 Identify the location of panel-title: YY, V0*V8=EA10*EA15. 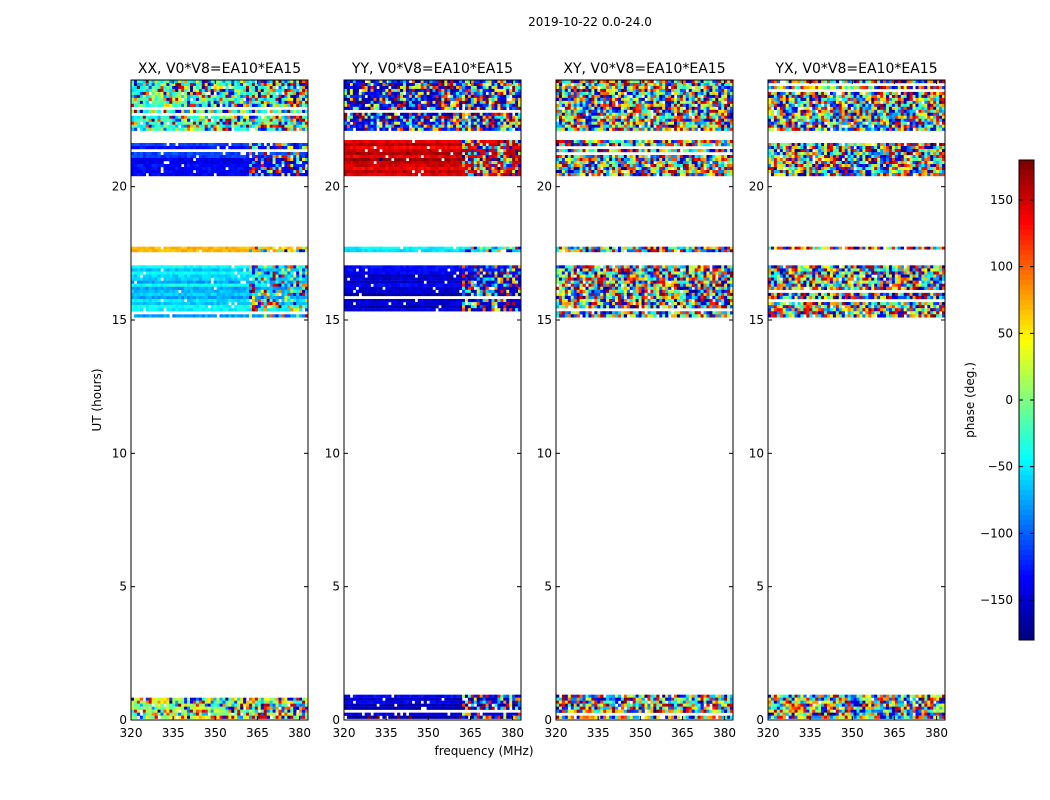
(432, 69).